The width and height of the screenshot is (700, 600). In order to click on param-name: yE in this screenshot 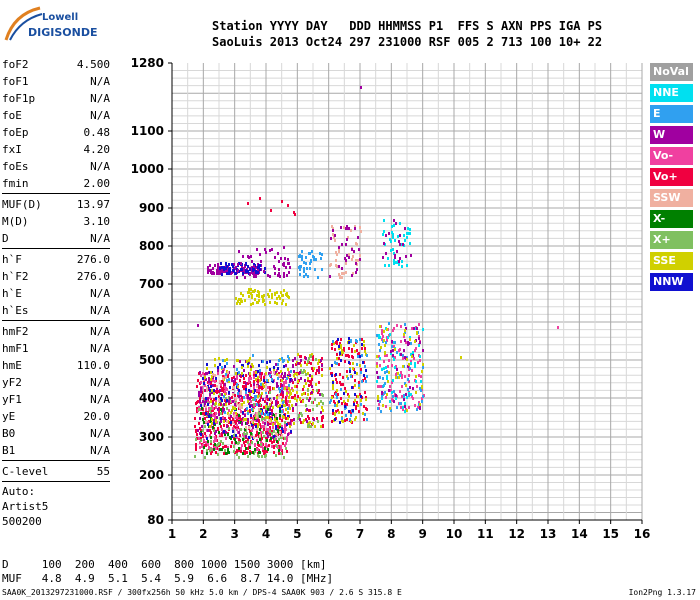, I will do `click(9, 416)`.